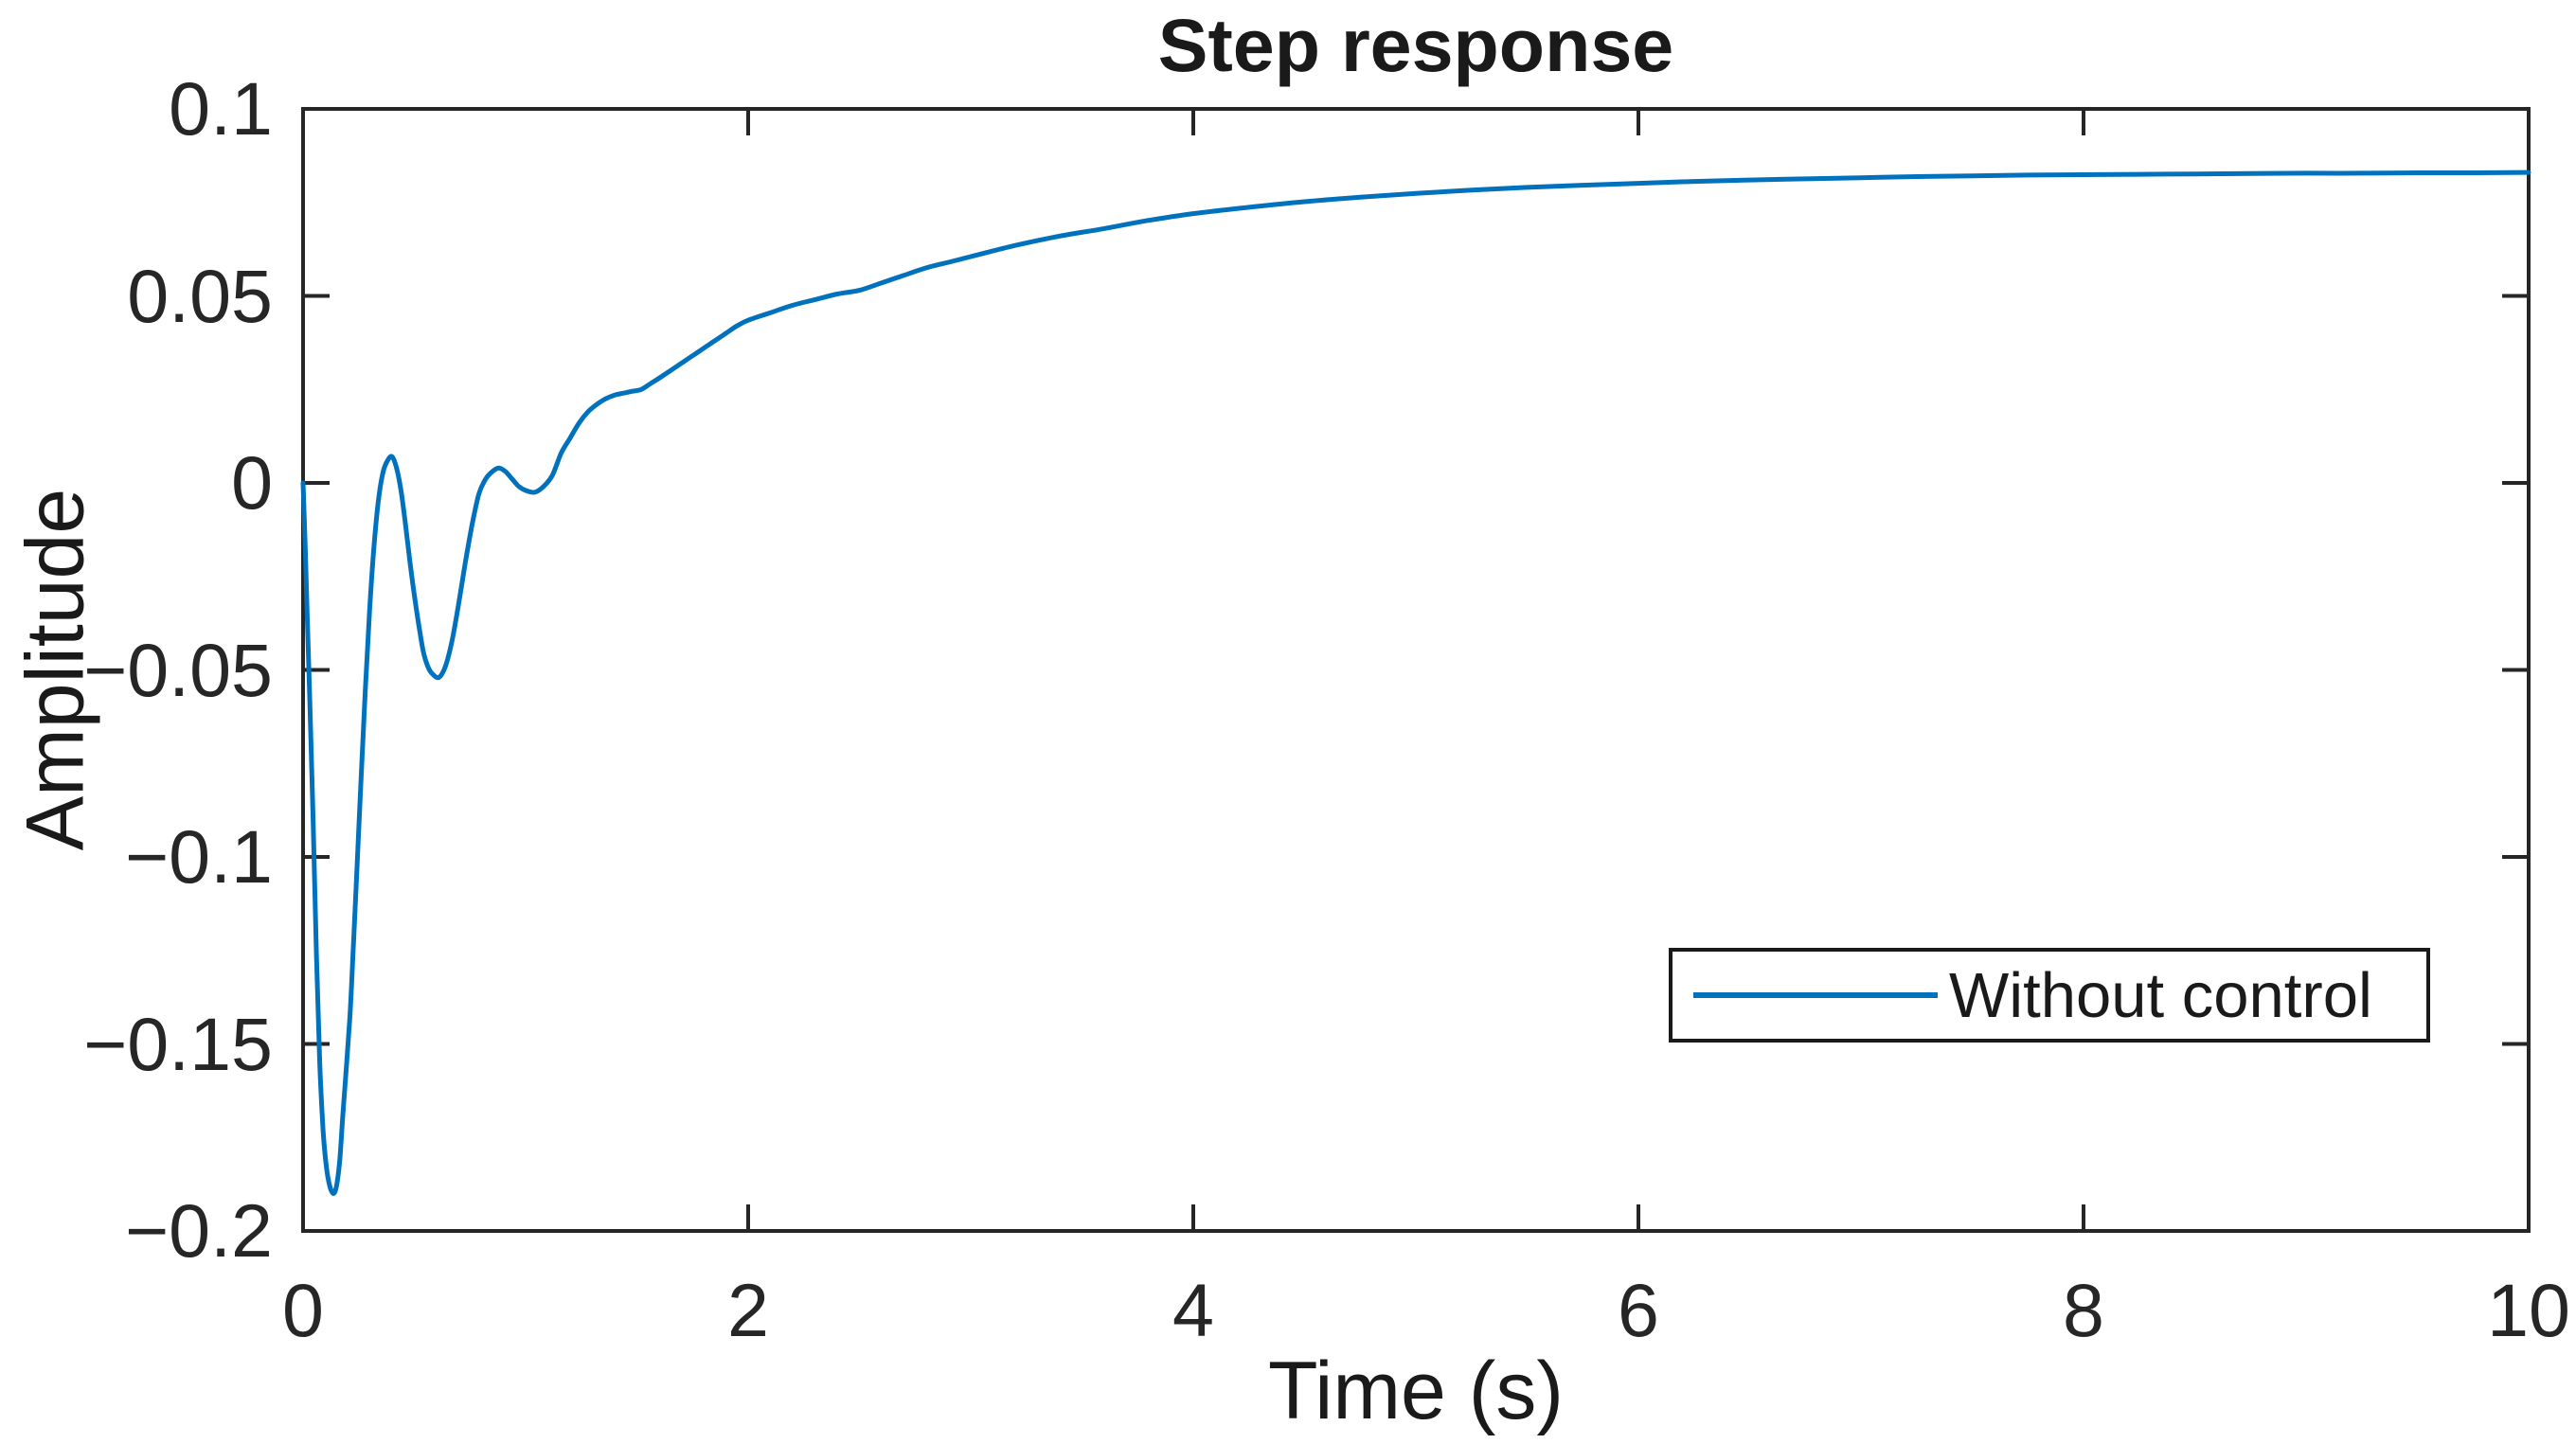 The image size is (2576, 1444). Describe the element at coordinates (199, 1230) in the screenshot. I see `y-tick-label: −0.2` at that location.